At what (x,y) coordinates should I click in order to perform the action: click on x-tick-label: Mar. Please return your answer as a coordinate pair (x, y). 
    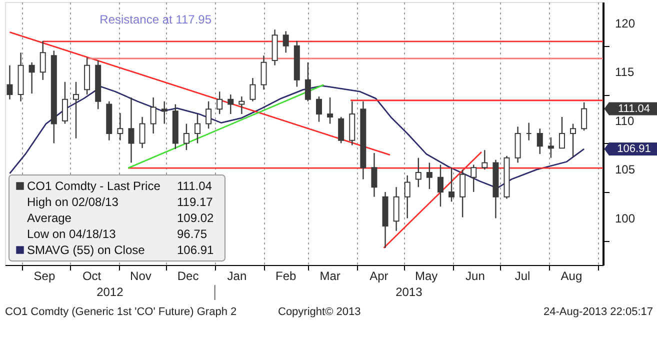
    Looking at the image, I should click on (330, 276).